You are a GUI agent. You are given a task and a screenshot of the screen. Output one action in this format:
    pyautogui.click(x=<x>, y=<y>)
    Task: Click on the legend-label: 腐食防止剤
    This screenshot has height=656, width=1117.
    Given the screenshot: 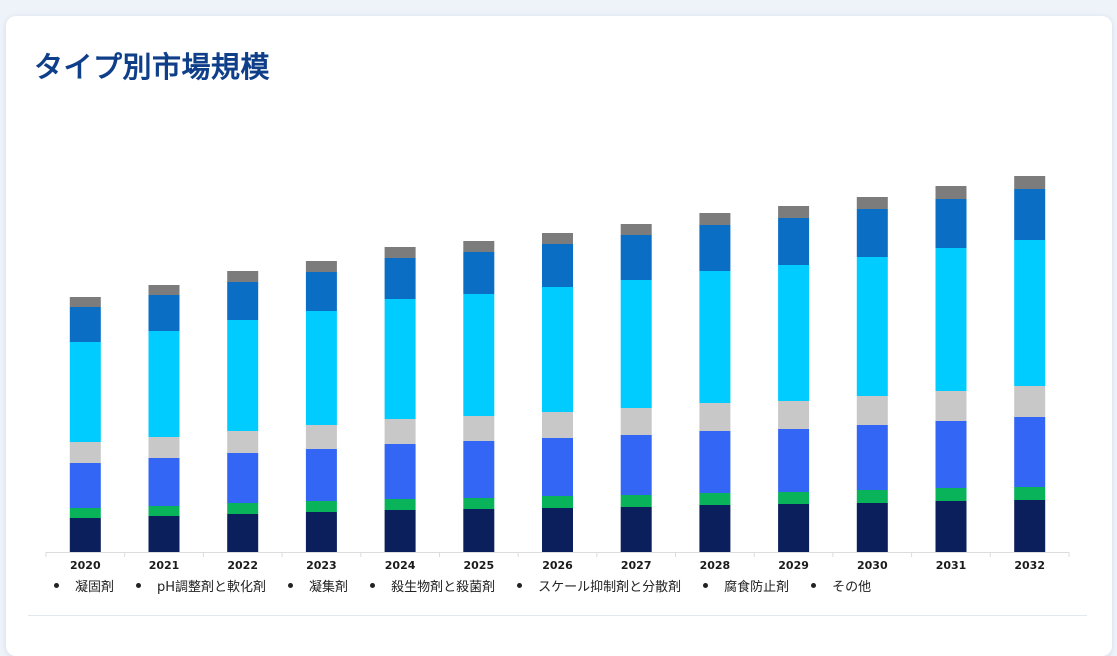 What is the action you would take?
    pyautogui.click(x=757, y=587)
    